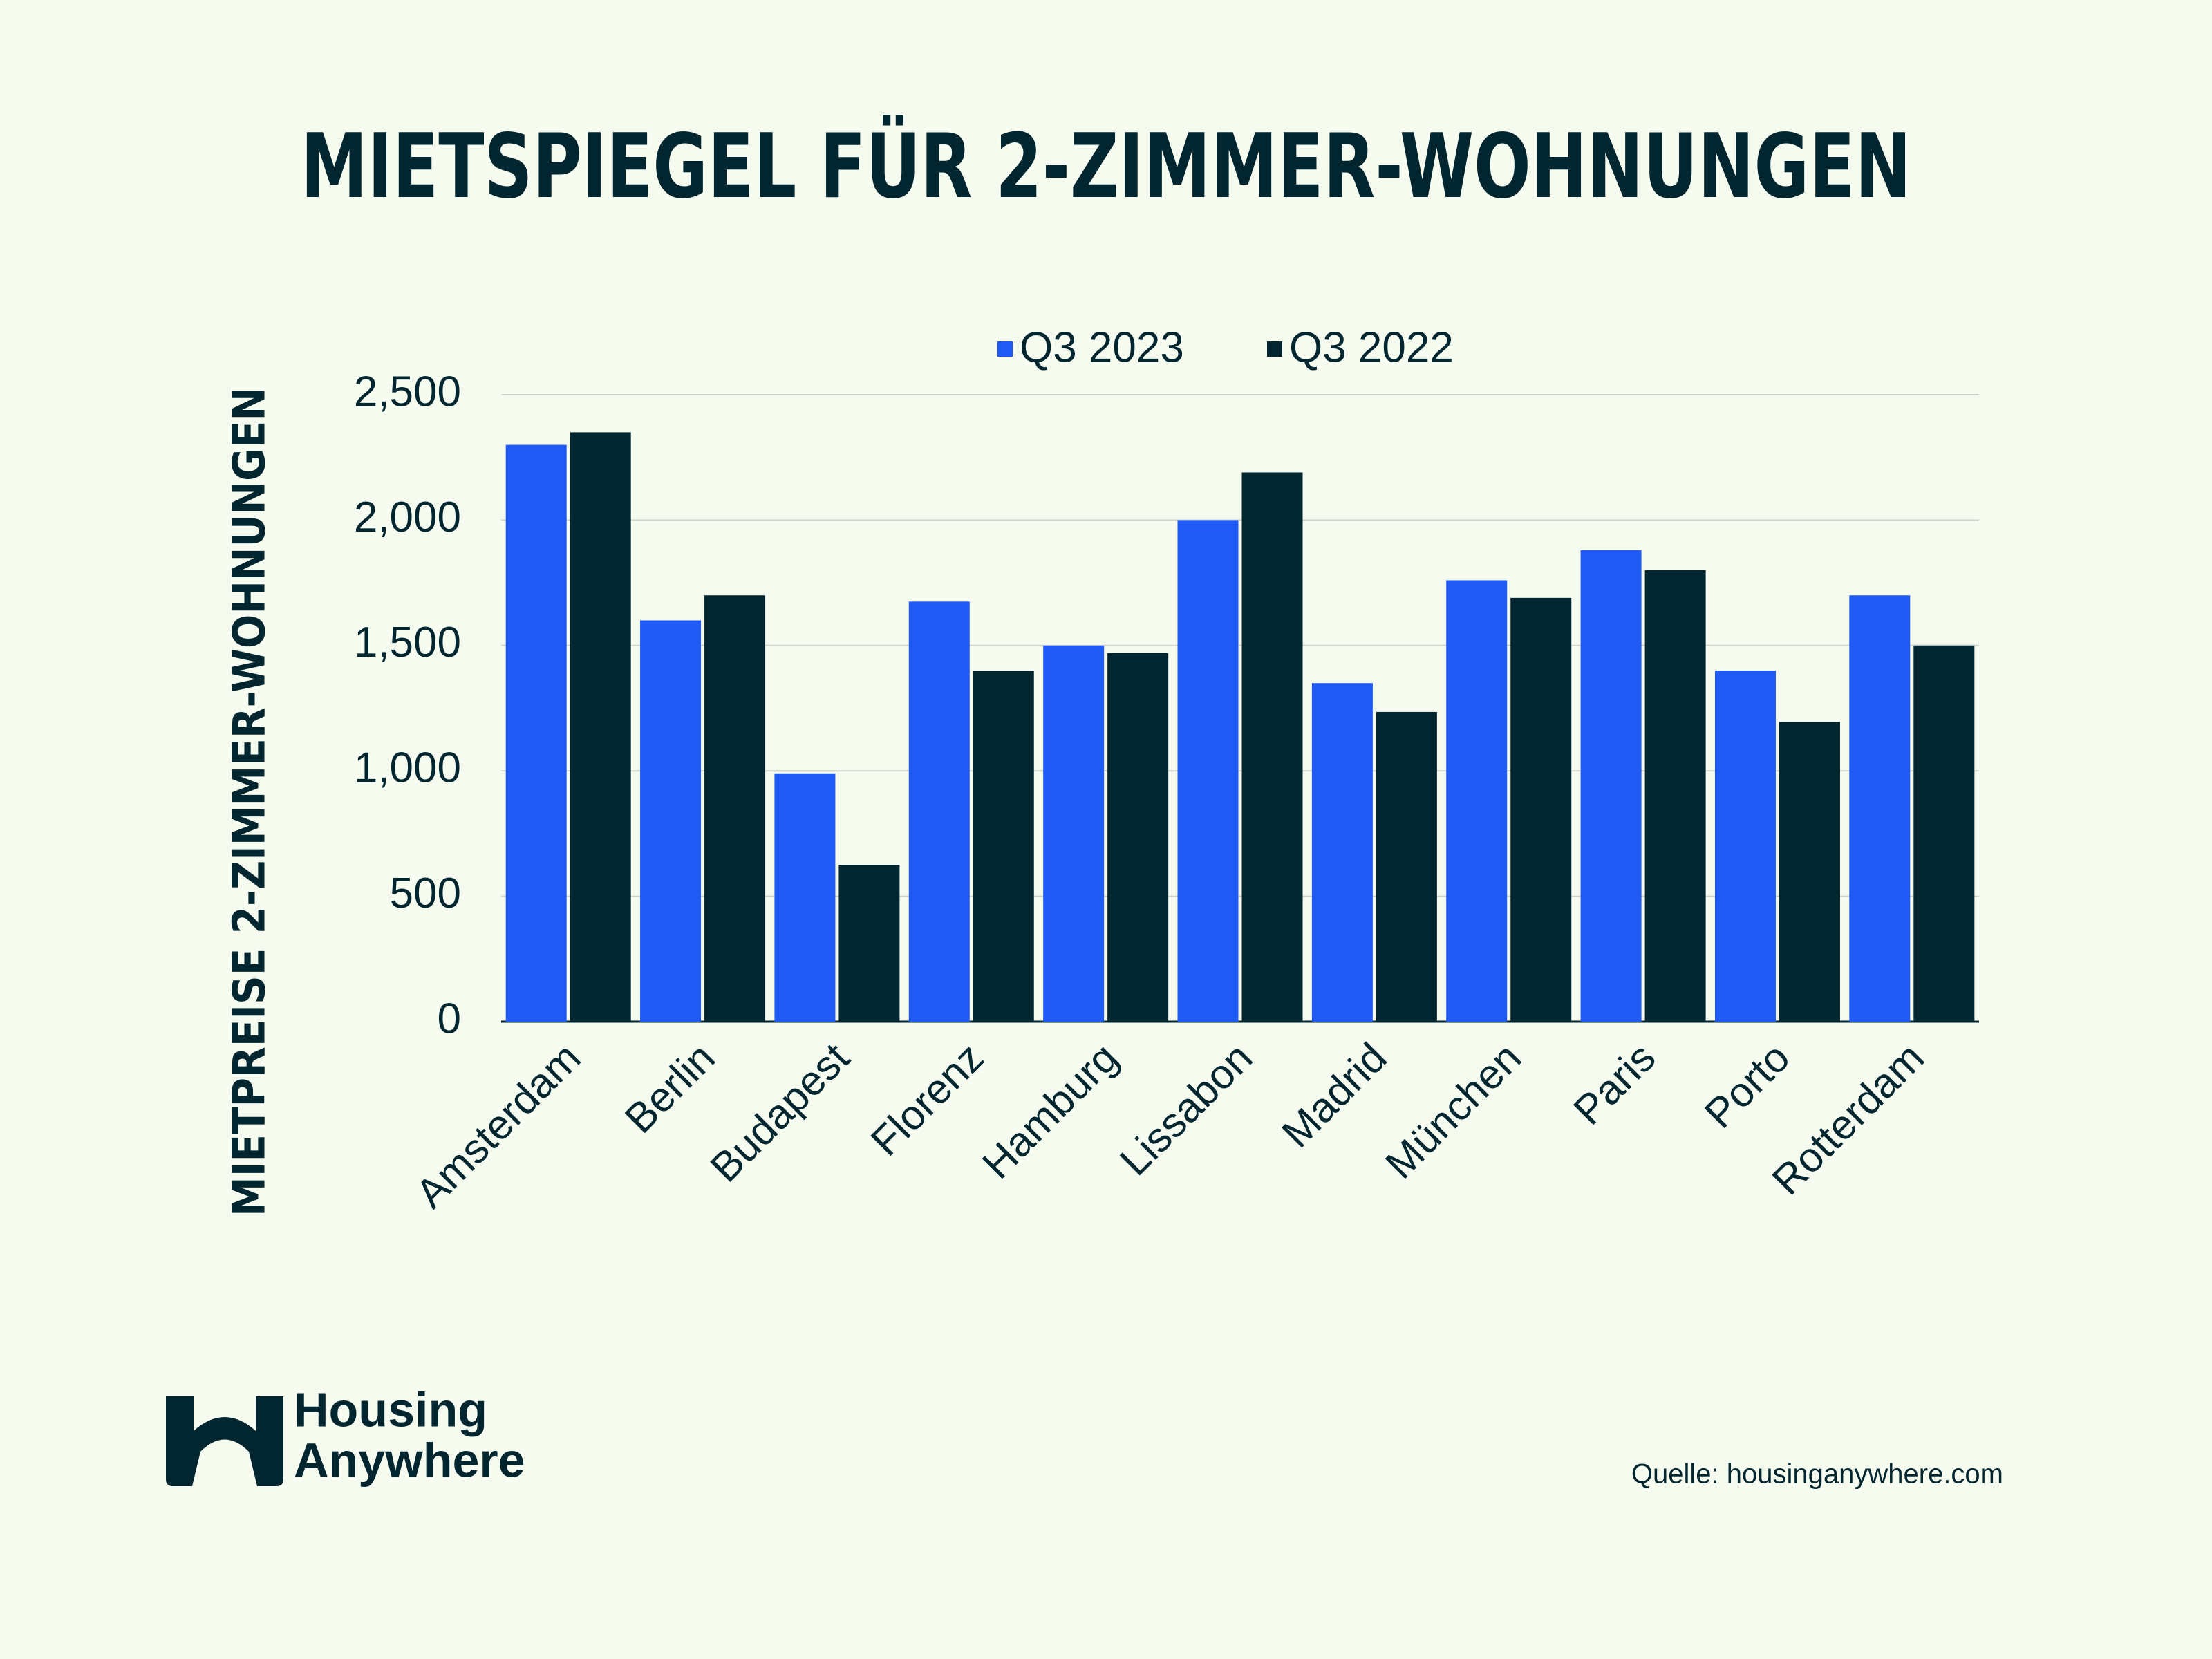 The width and height of the screenshot is (2212, 1659). I want to click on legend-label: Q3 2022, so click(1371, 347).